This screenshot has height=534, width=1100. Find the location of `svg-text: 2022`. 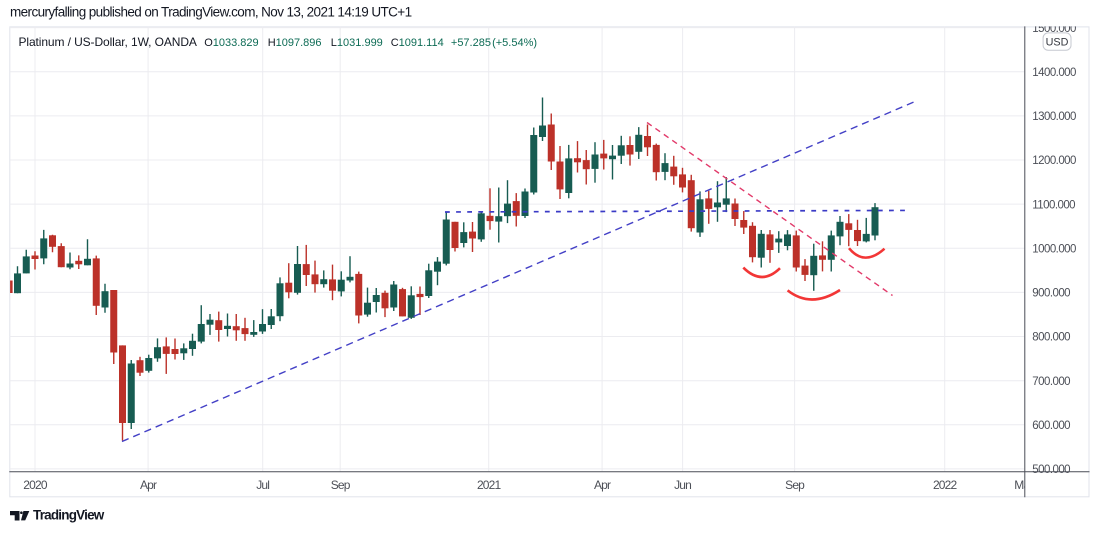

svg-text: 2022 is located at coordinates (945, 485).